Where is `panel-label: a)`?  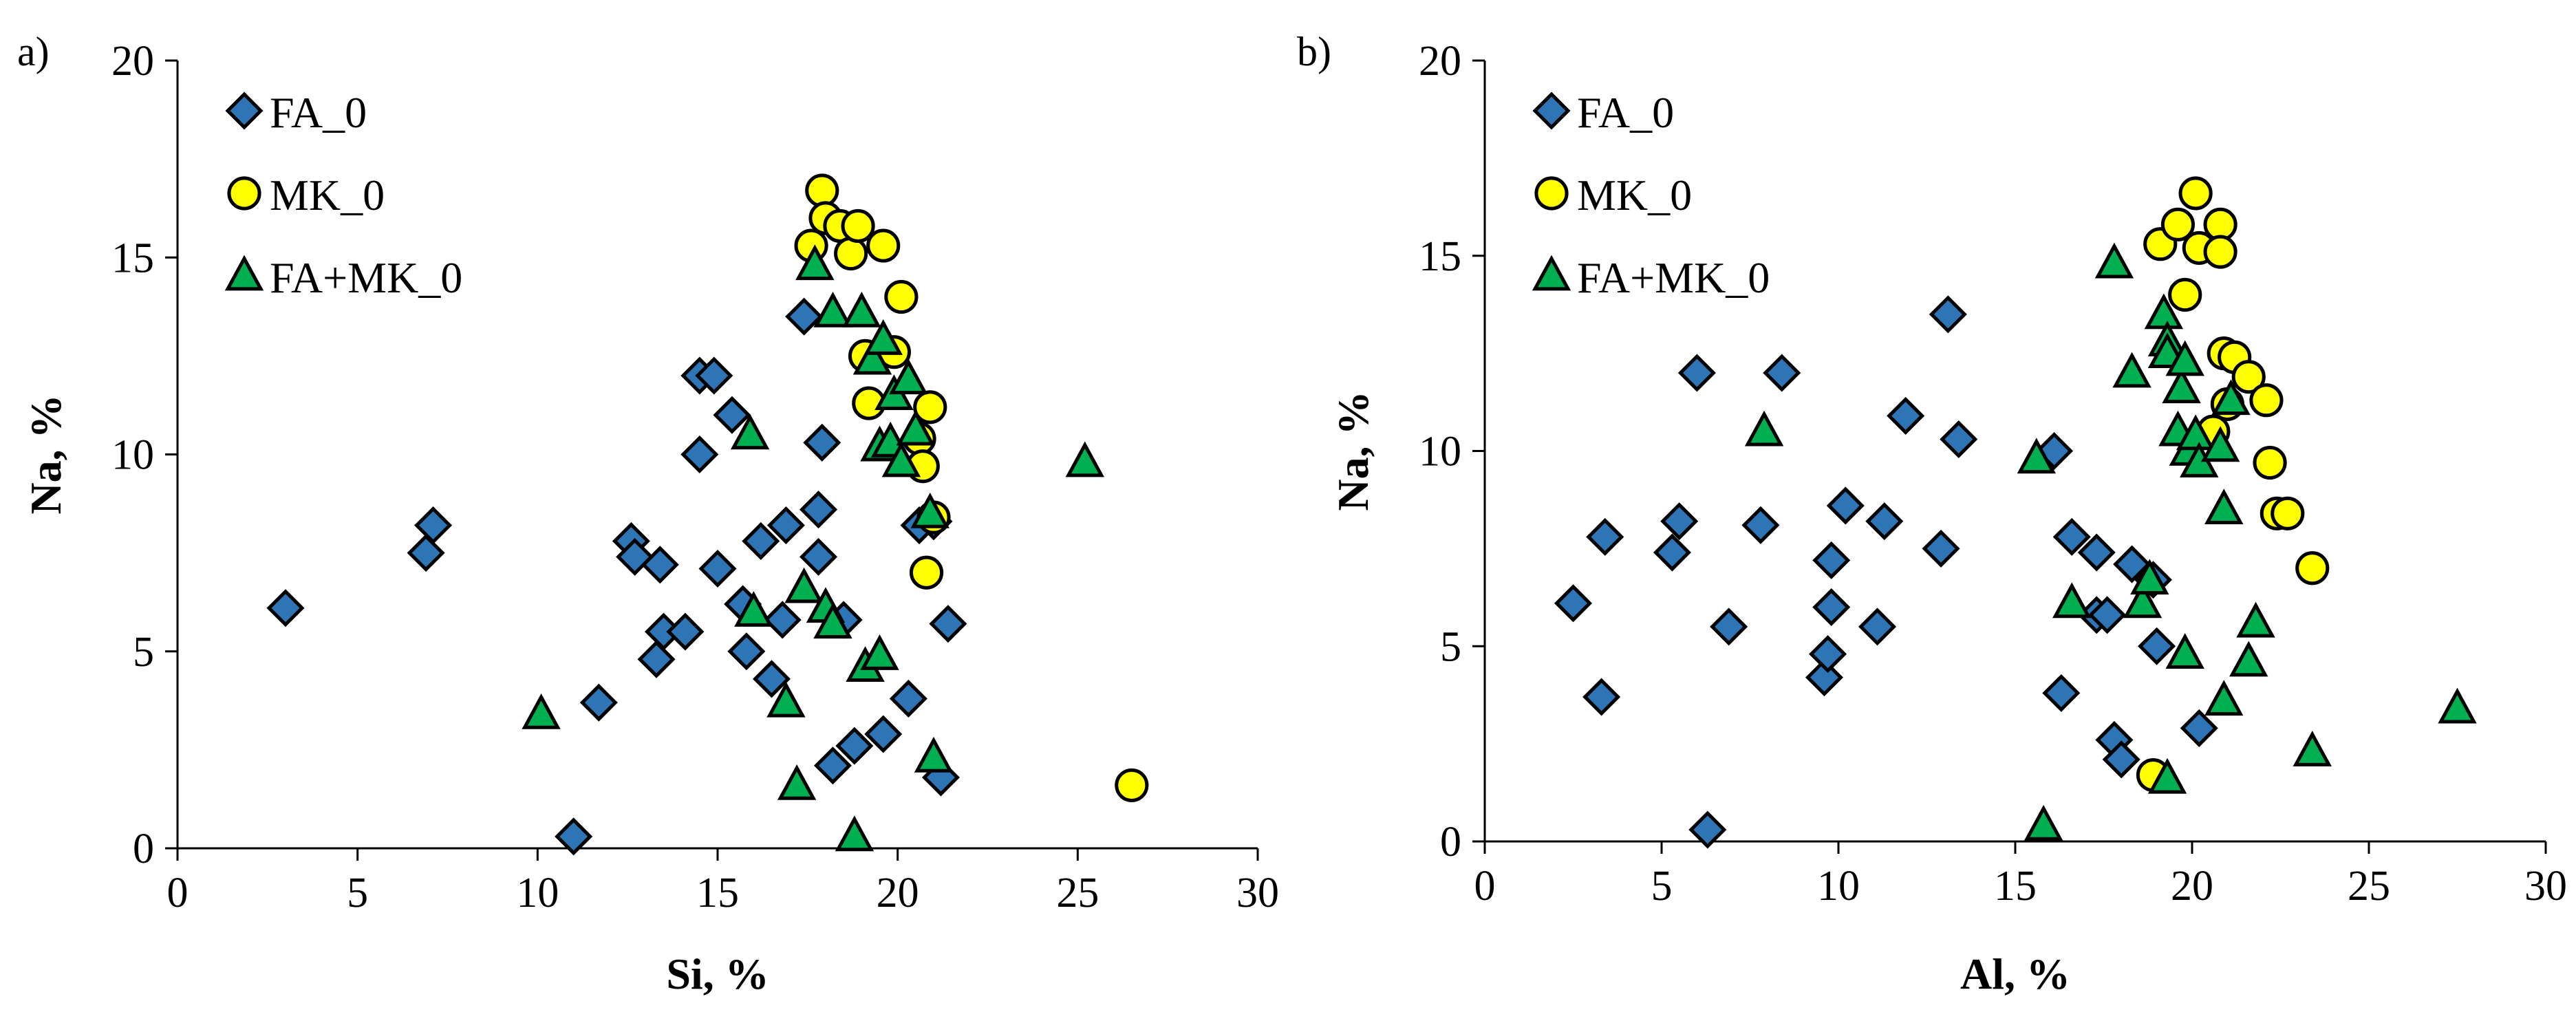
panel-label: a) is located at coordinates (33, 52).